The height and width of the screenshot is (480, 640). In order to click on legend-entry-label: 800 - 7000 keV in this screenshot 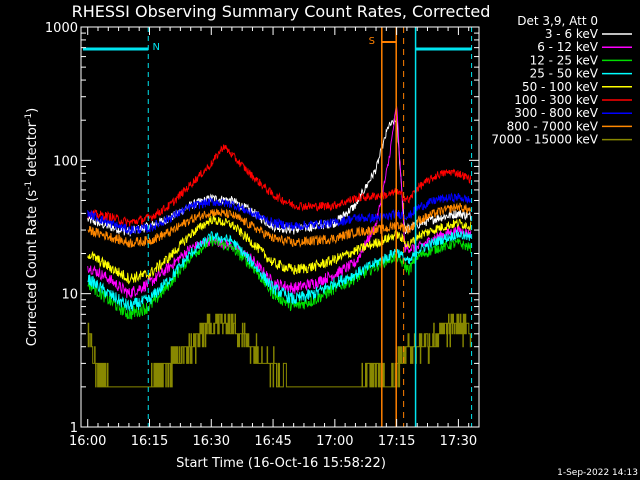, I will do `click(553, 126)`.